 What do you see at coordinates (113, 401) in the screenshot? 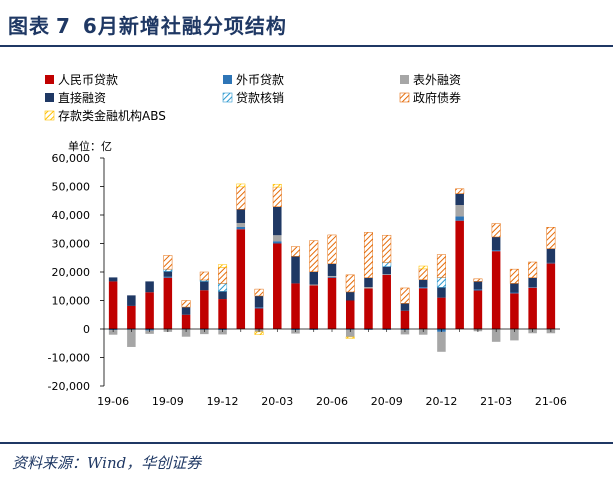
I see `x-tick-label: 19-06` at bounding box center [113, 401].